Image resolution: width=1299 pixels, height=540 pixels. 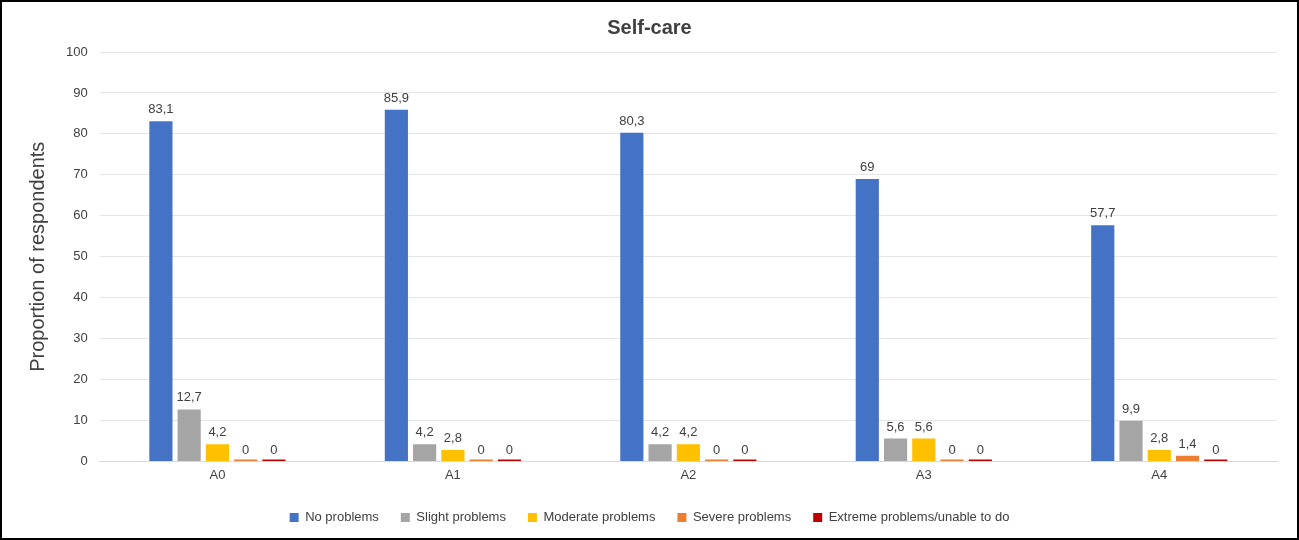 I want to click on y-tick-label: 70, so click(x=80, y=174).